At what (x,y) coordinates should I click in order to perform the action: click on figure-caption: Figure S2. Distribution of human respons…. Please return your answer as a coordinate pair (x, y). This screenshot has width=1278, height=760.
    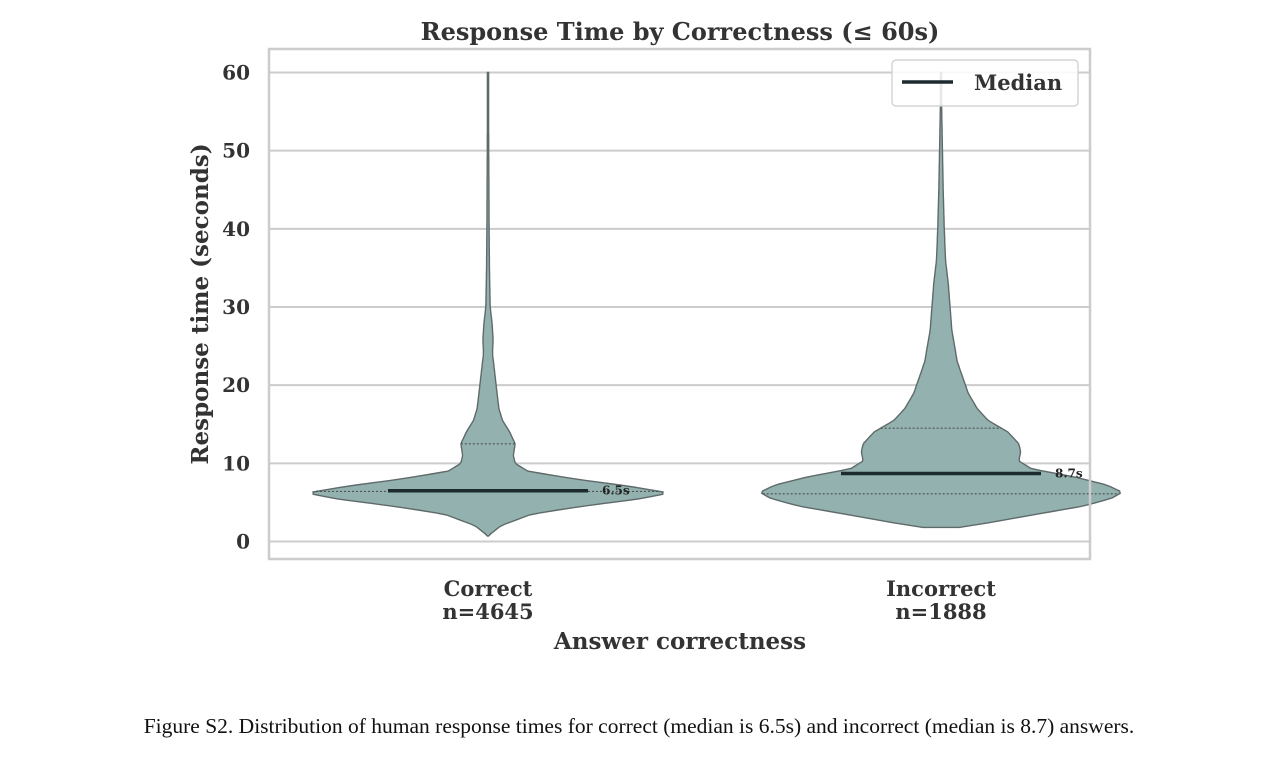
    Looking at the image, I should click on (639, 726).